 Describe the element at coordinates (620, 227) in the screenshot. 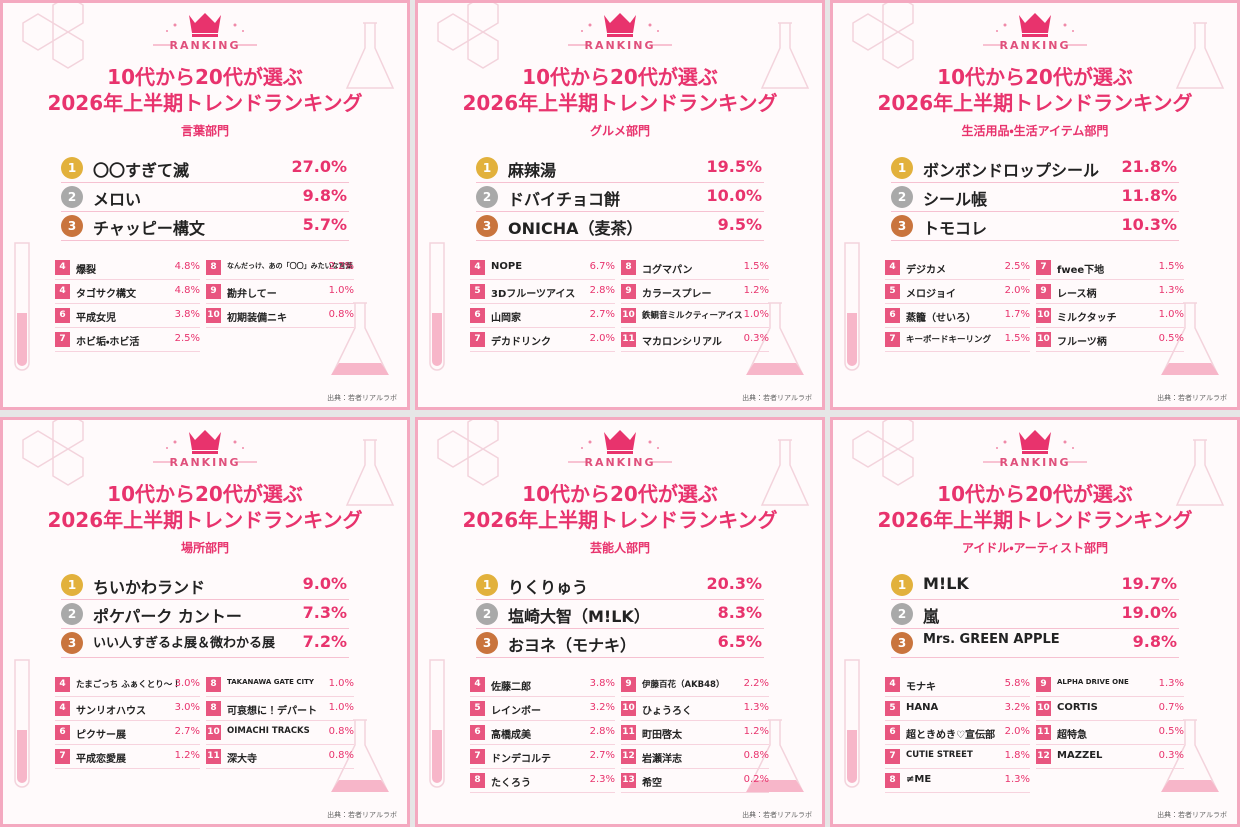

I see `top-row: 3 ONICHA（麦茶） 9.5%` at that location.